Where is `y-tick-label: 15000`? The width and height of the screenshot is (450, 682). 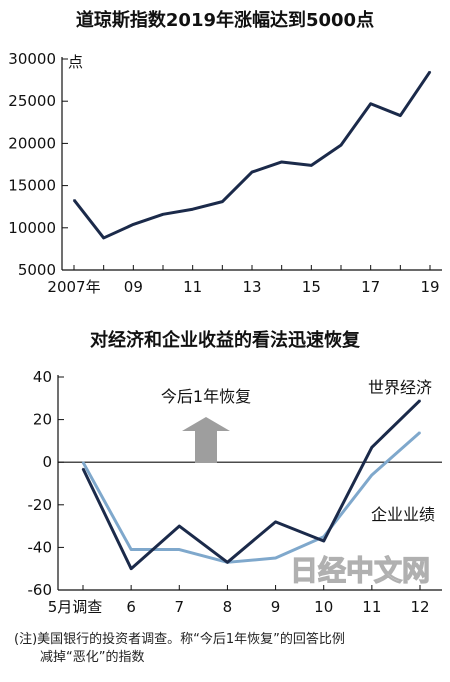 y-tick-label: 15000 is located at coordinates (32, 186).